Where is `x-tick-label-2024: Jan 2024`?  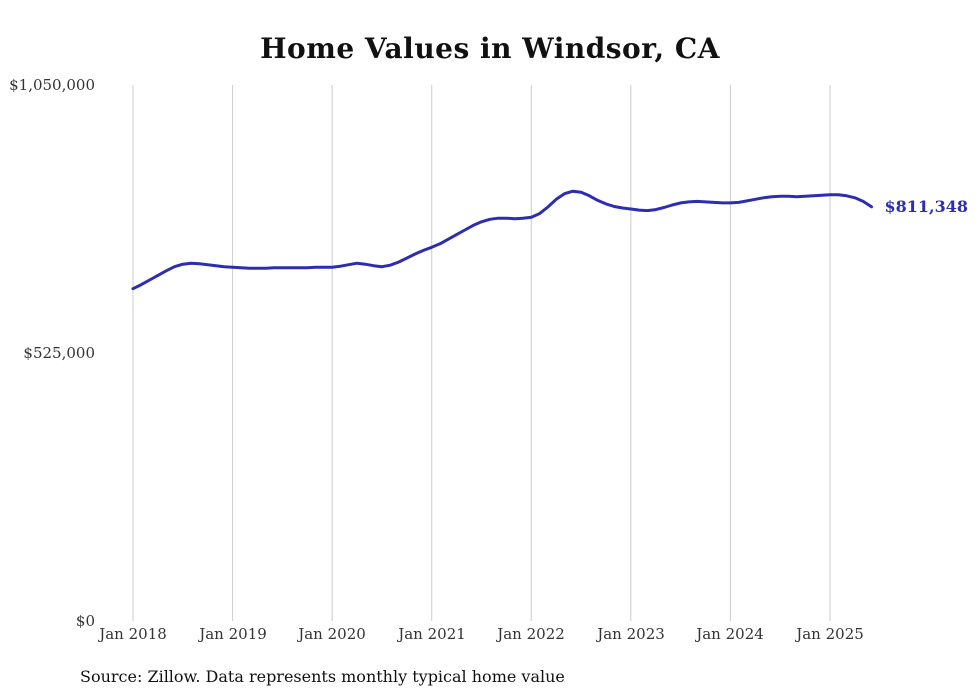
x-tick-label-2024: Jan 2024 is located at coordinates (730, 634).